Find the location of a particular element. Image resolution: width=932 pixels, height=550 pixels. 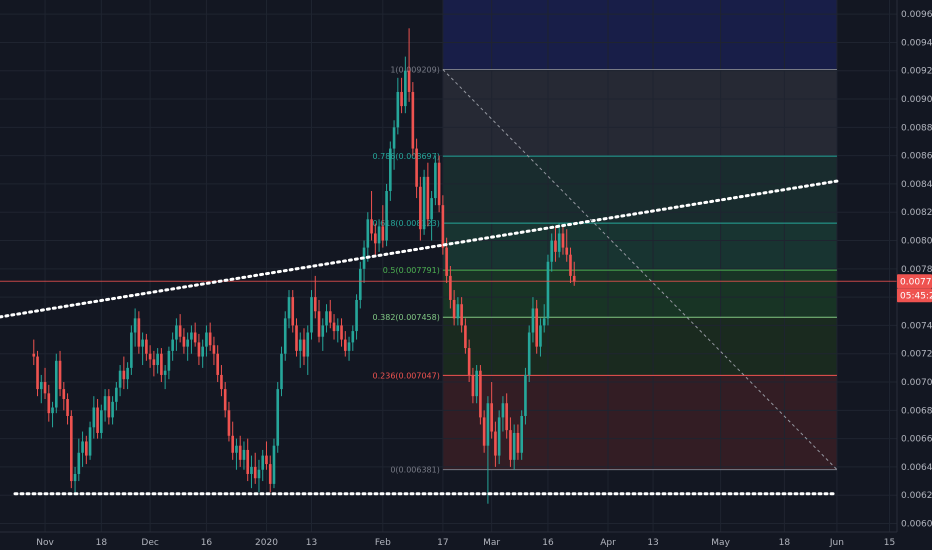

fib-level-label: 0.5(0.007791) is located at coordinates (411, 270).